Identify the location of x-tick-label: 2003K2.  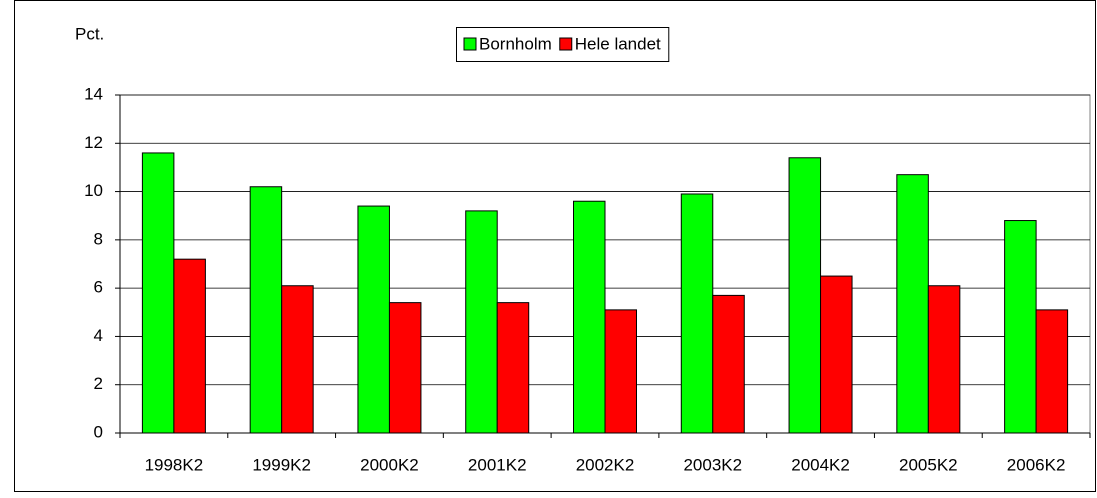
(712, 464).